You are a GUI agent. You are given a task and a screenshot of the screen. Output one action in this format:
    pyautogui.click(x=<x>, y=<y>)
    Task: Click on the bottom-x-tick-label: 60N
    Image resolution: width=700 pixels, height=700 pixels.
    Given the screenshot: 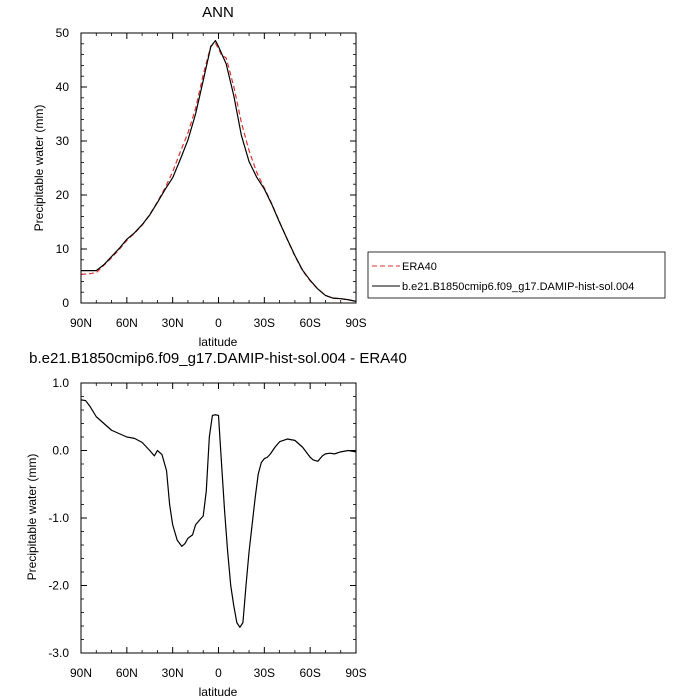 What is the action you would take?
    pyautogui.click(x=127, y=673)
    